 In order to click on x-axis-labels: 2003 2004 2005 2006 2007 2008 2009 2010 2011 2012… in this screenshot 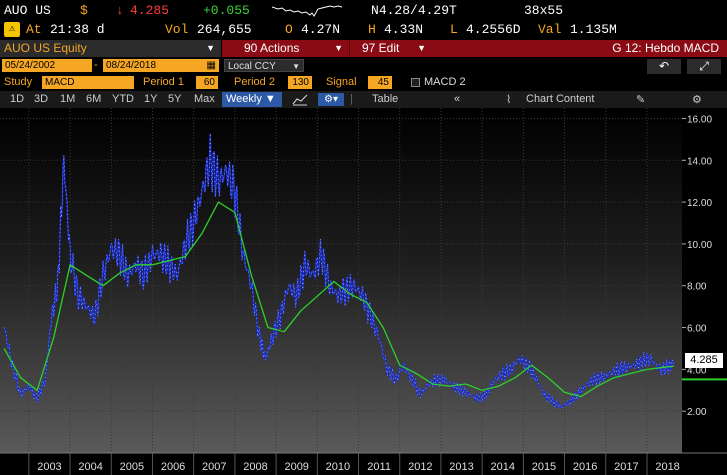, I will do `click(358, 467)`.